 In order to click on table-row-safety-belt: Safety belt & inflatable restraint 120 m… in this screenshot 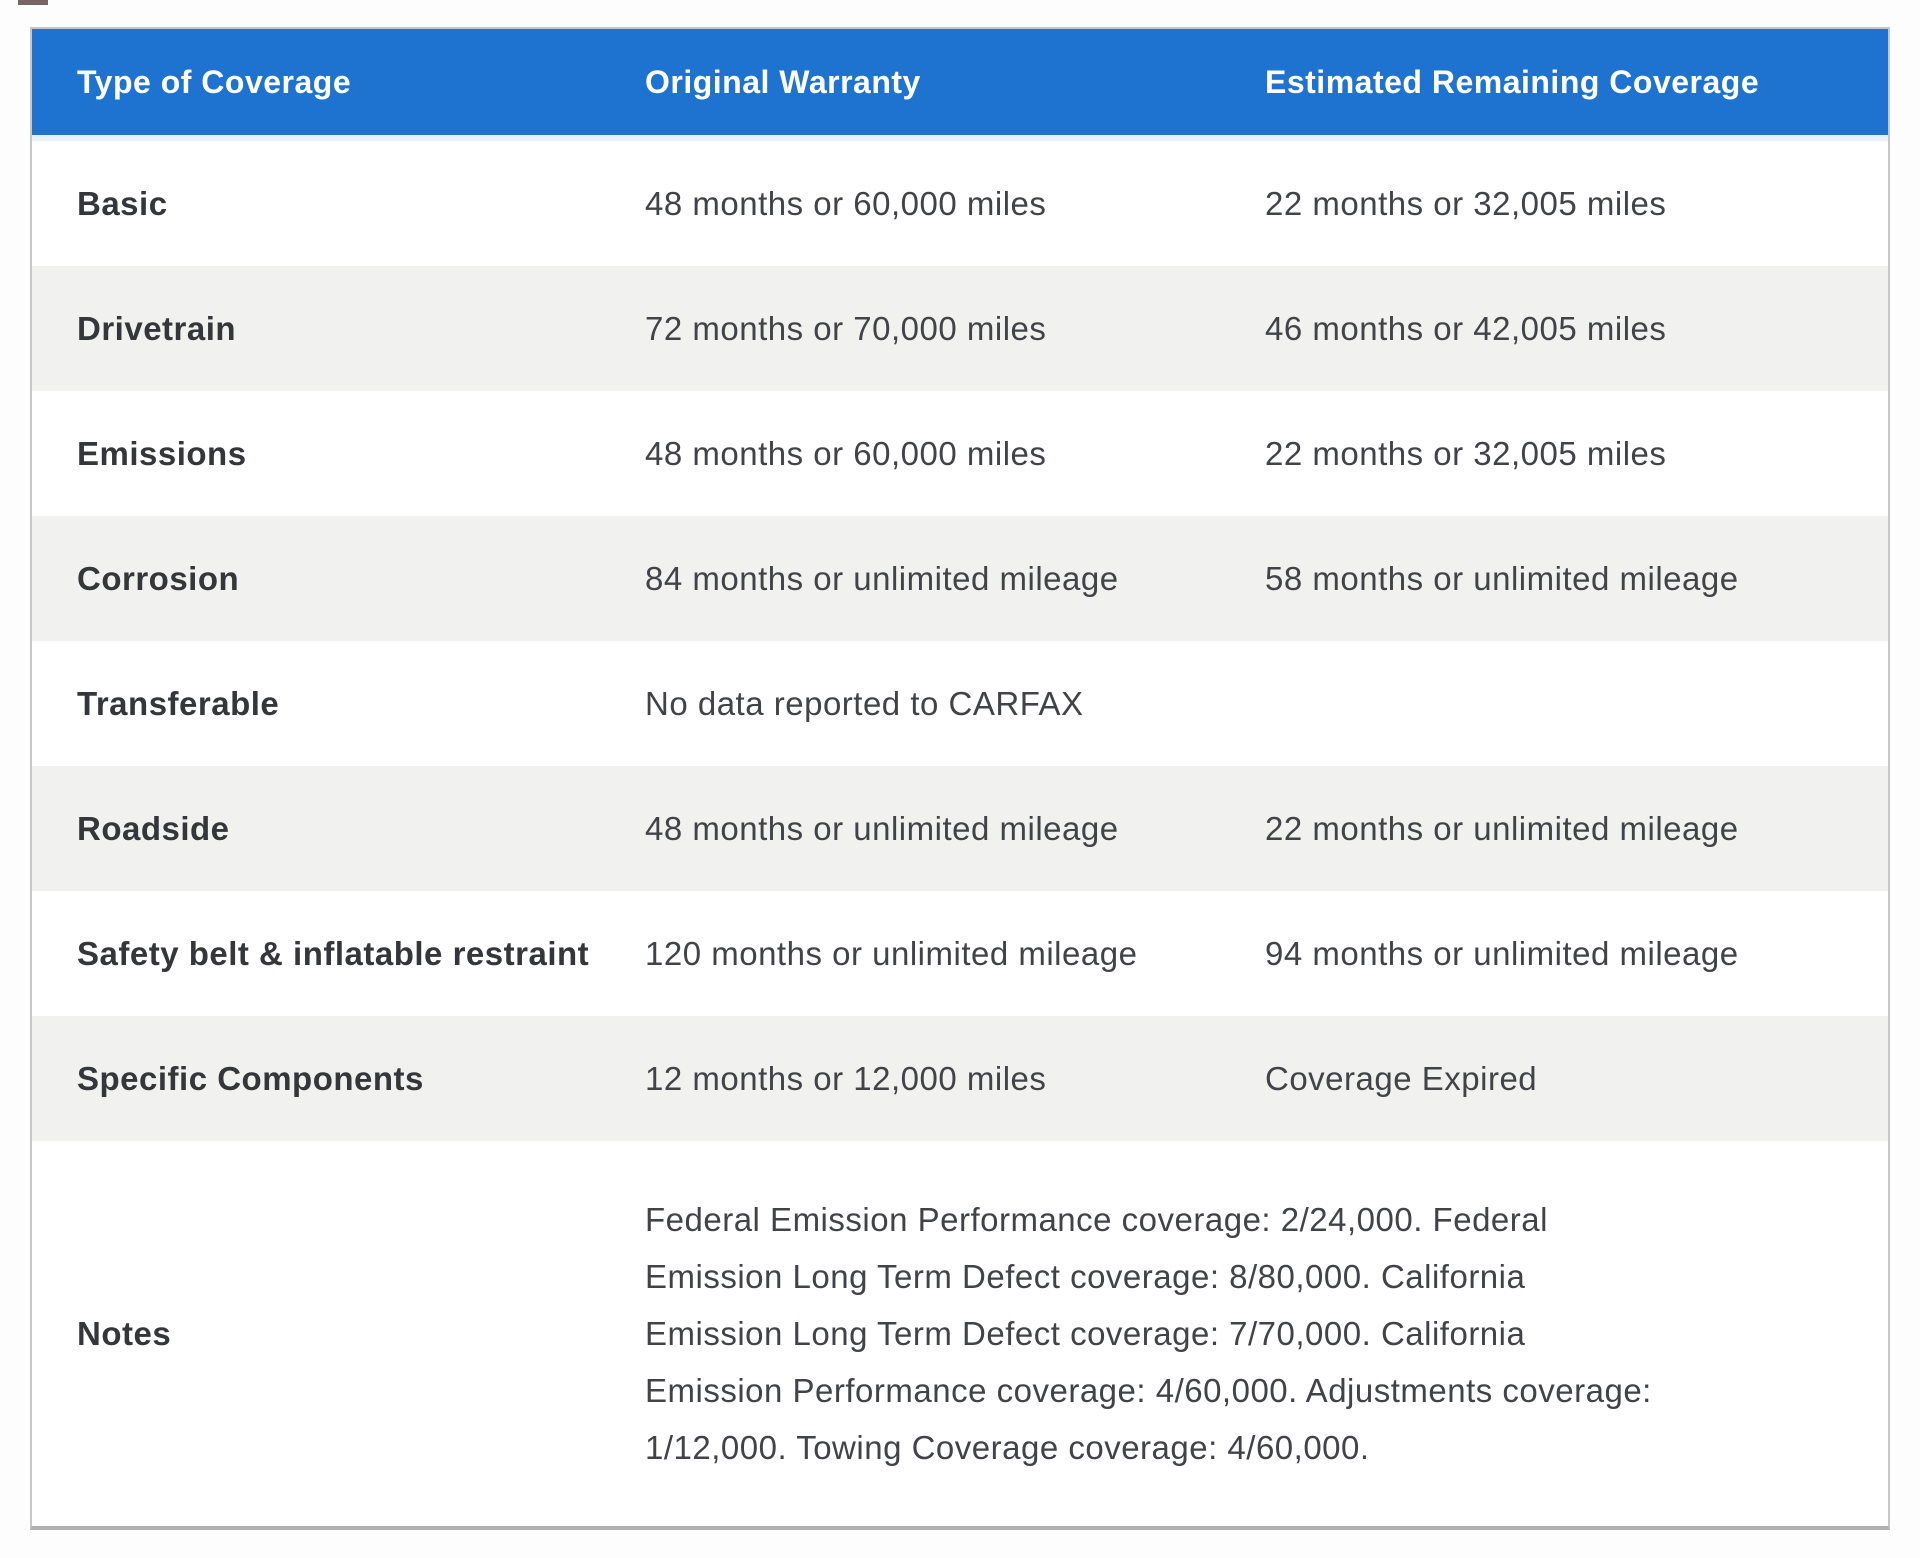, I will do `click(960, 953)`.